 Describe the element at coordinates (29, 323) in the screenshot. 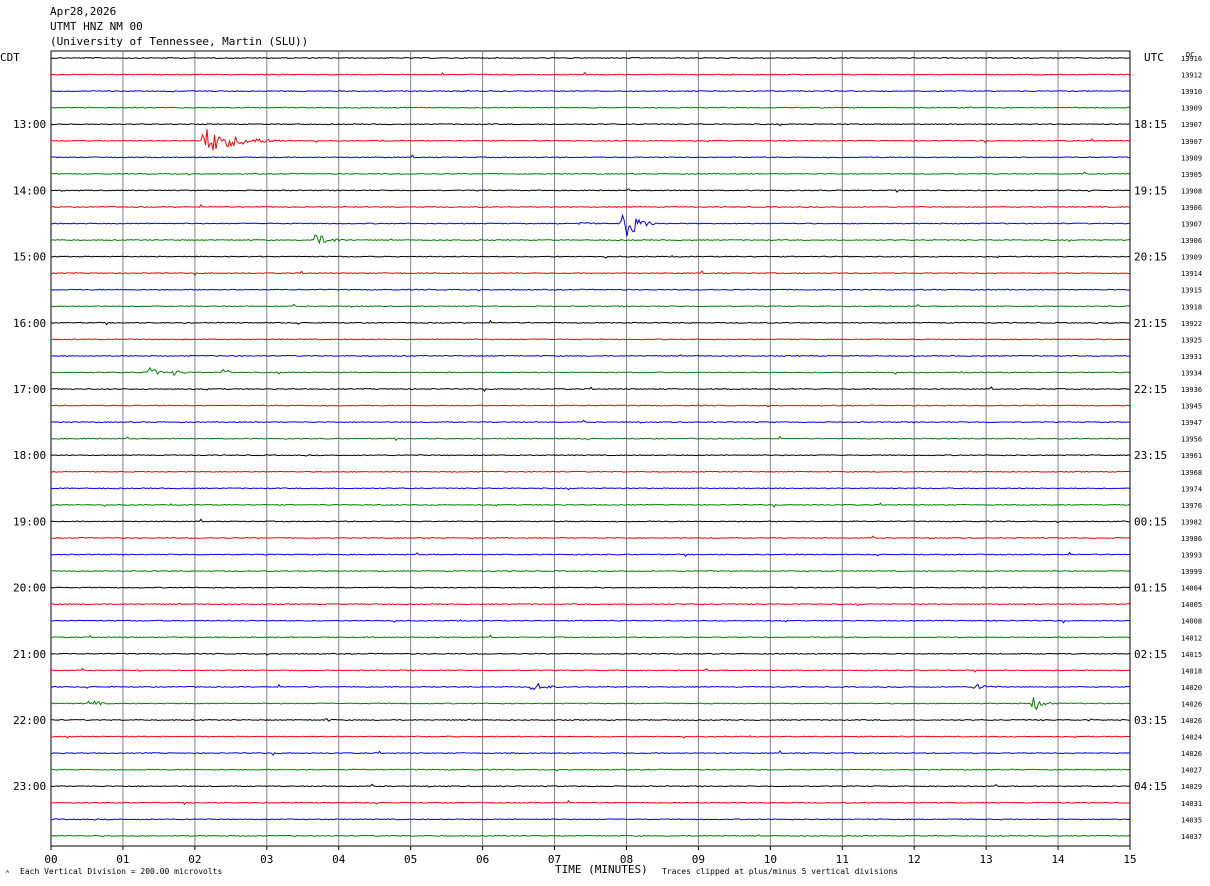

I see `cdt-hour-label: 16:00` at that location.